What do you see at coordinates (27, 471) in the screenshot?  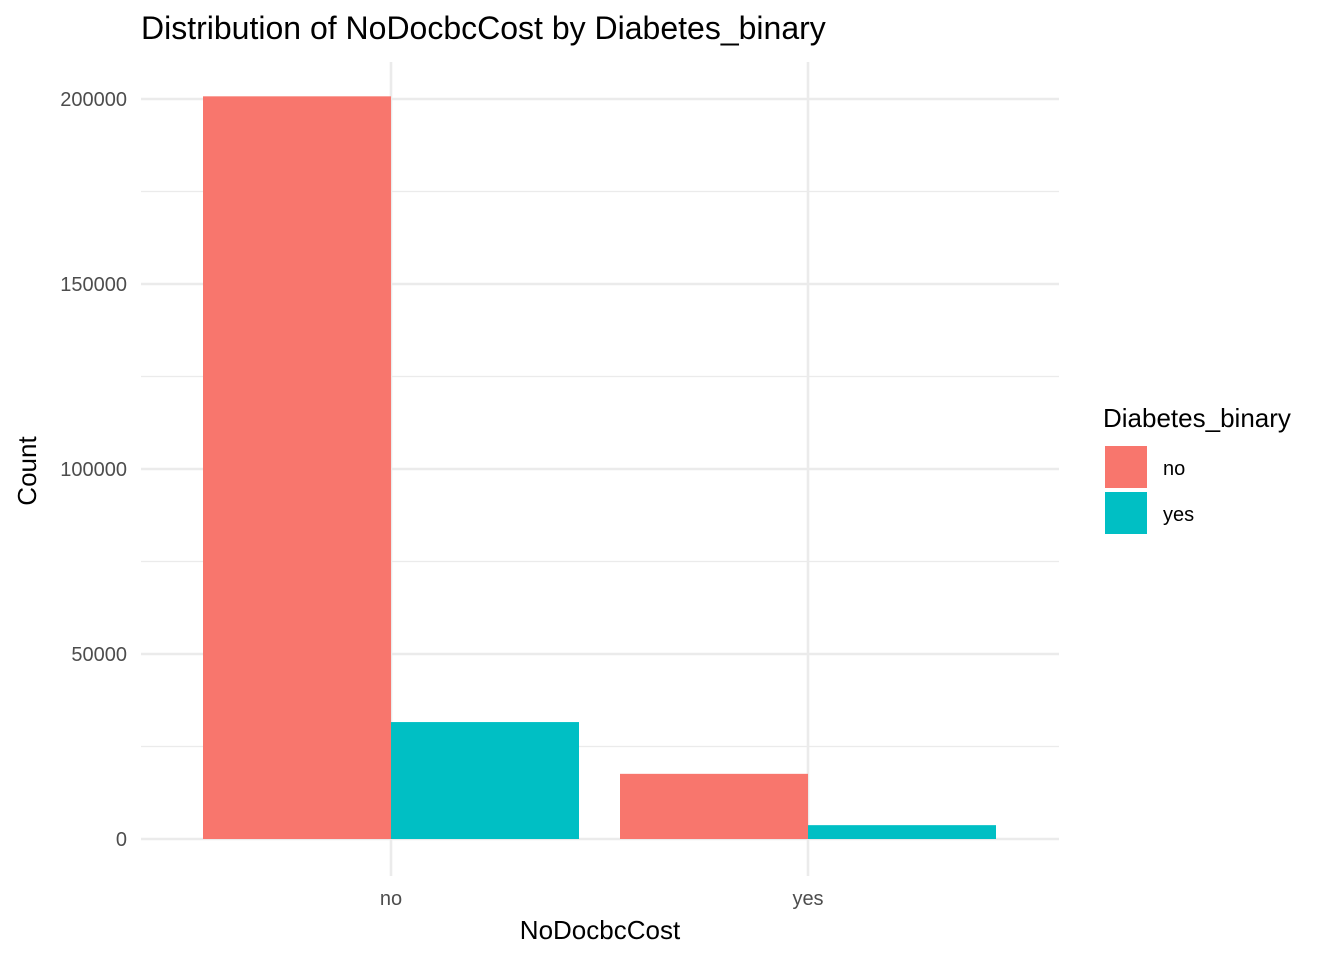 I see `y-axis-title: Count` at bounding box center [27, 471].